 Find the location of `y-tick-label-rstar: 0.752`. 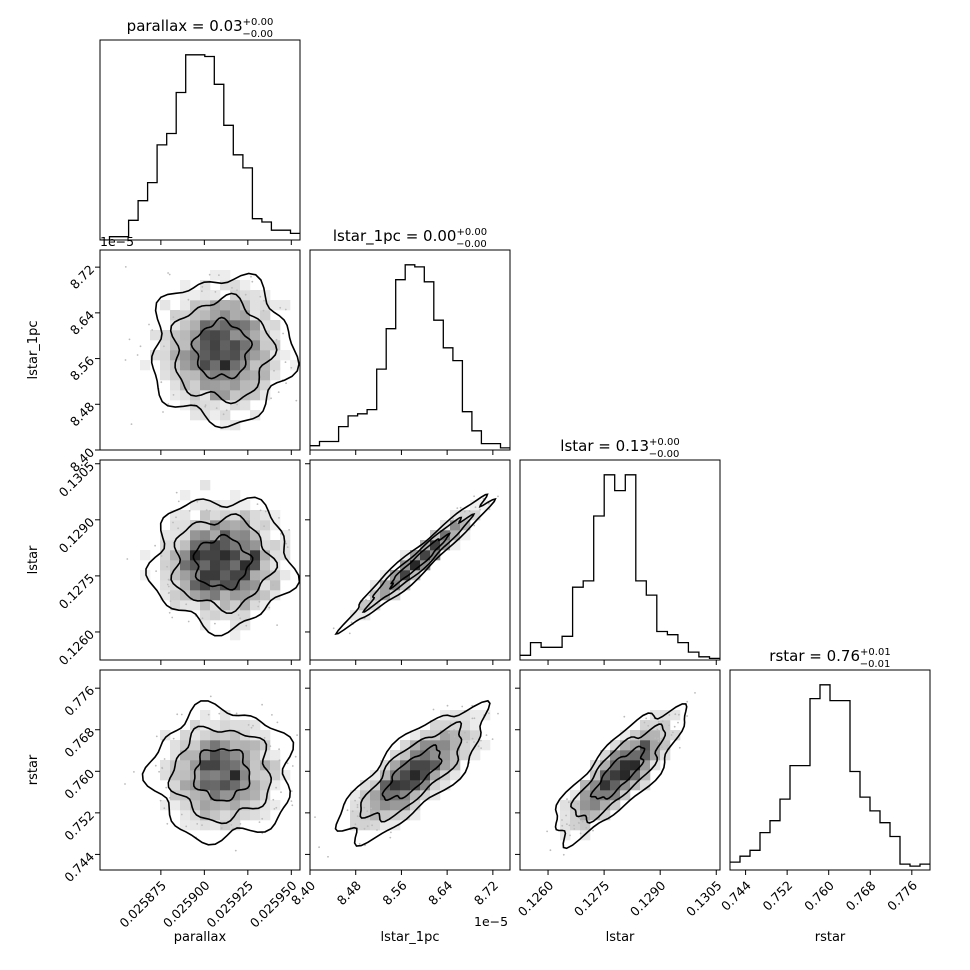

y-tick-label-rstar: 0.752 is located at coordinates (79, 825).